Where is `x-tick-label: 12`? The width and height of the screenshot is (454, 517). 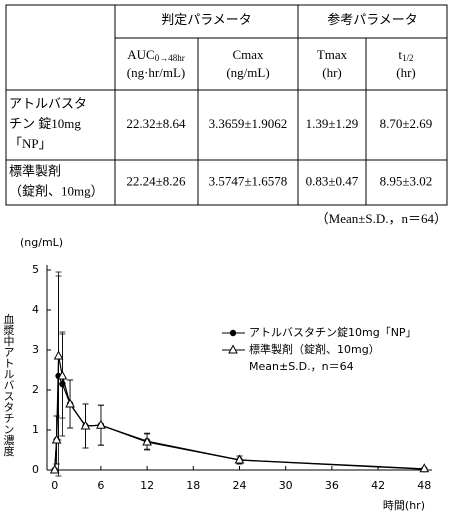
x-tick-label: 12 is located at coordinates (147, 485).